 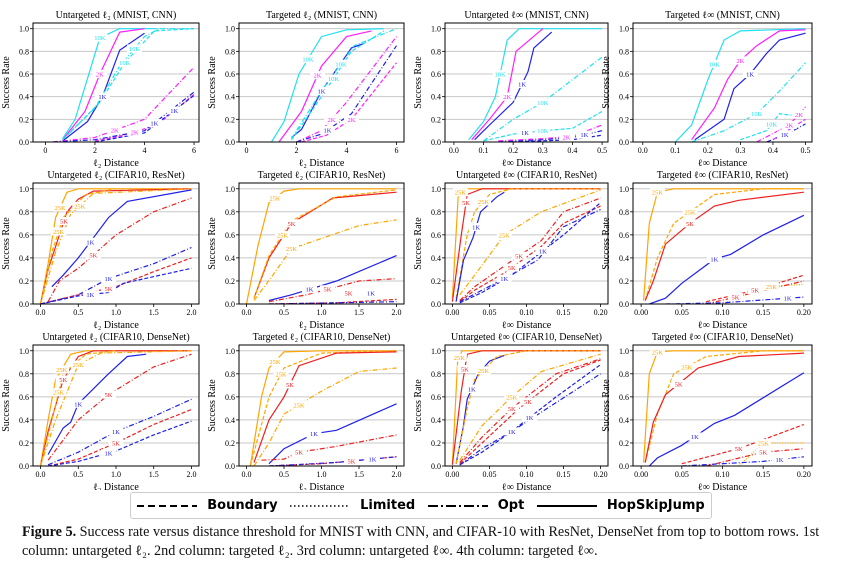 What do you see at coordinates (805, 150) in the screenshot?
I see `x-tick-label: 0.5` at bounding box center [805, 150].